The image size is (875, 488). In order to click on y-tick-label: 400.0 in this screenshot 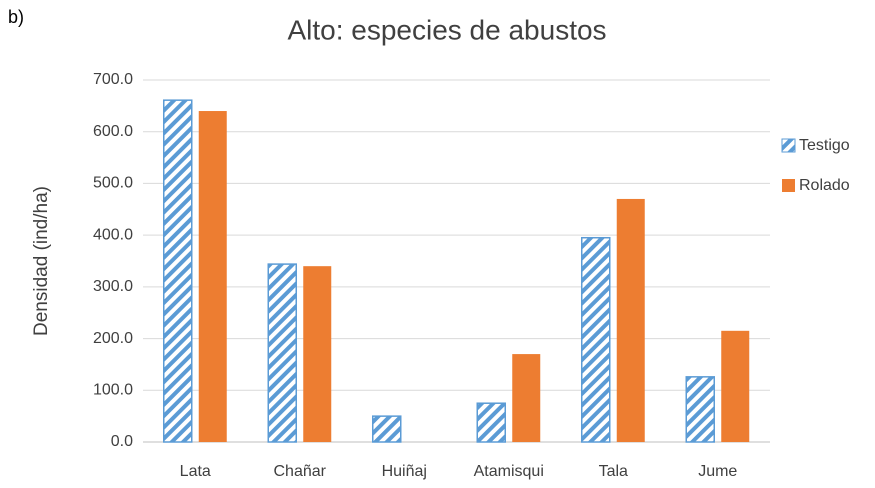, I will do `click(113, 234)`.